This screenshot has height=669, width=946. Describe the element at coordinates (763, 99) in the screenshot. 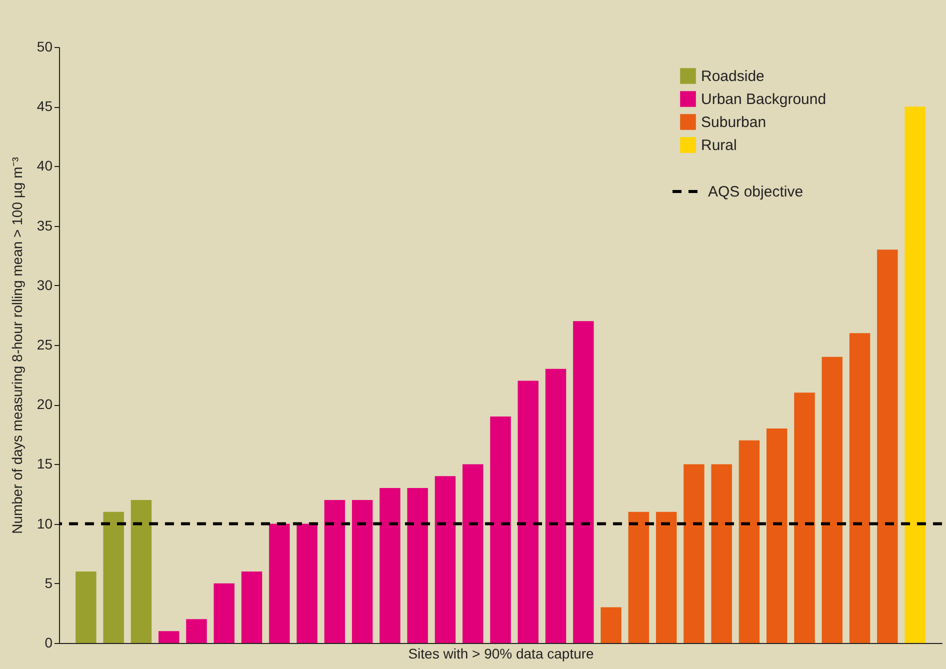

I see `legend-label: Urban Background` at that location.